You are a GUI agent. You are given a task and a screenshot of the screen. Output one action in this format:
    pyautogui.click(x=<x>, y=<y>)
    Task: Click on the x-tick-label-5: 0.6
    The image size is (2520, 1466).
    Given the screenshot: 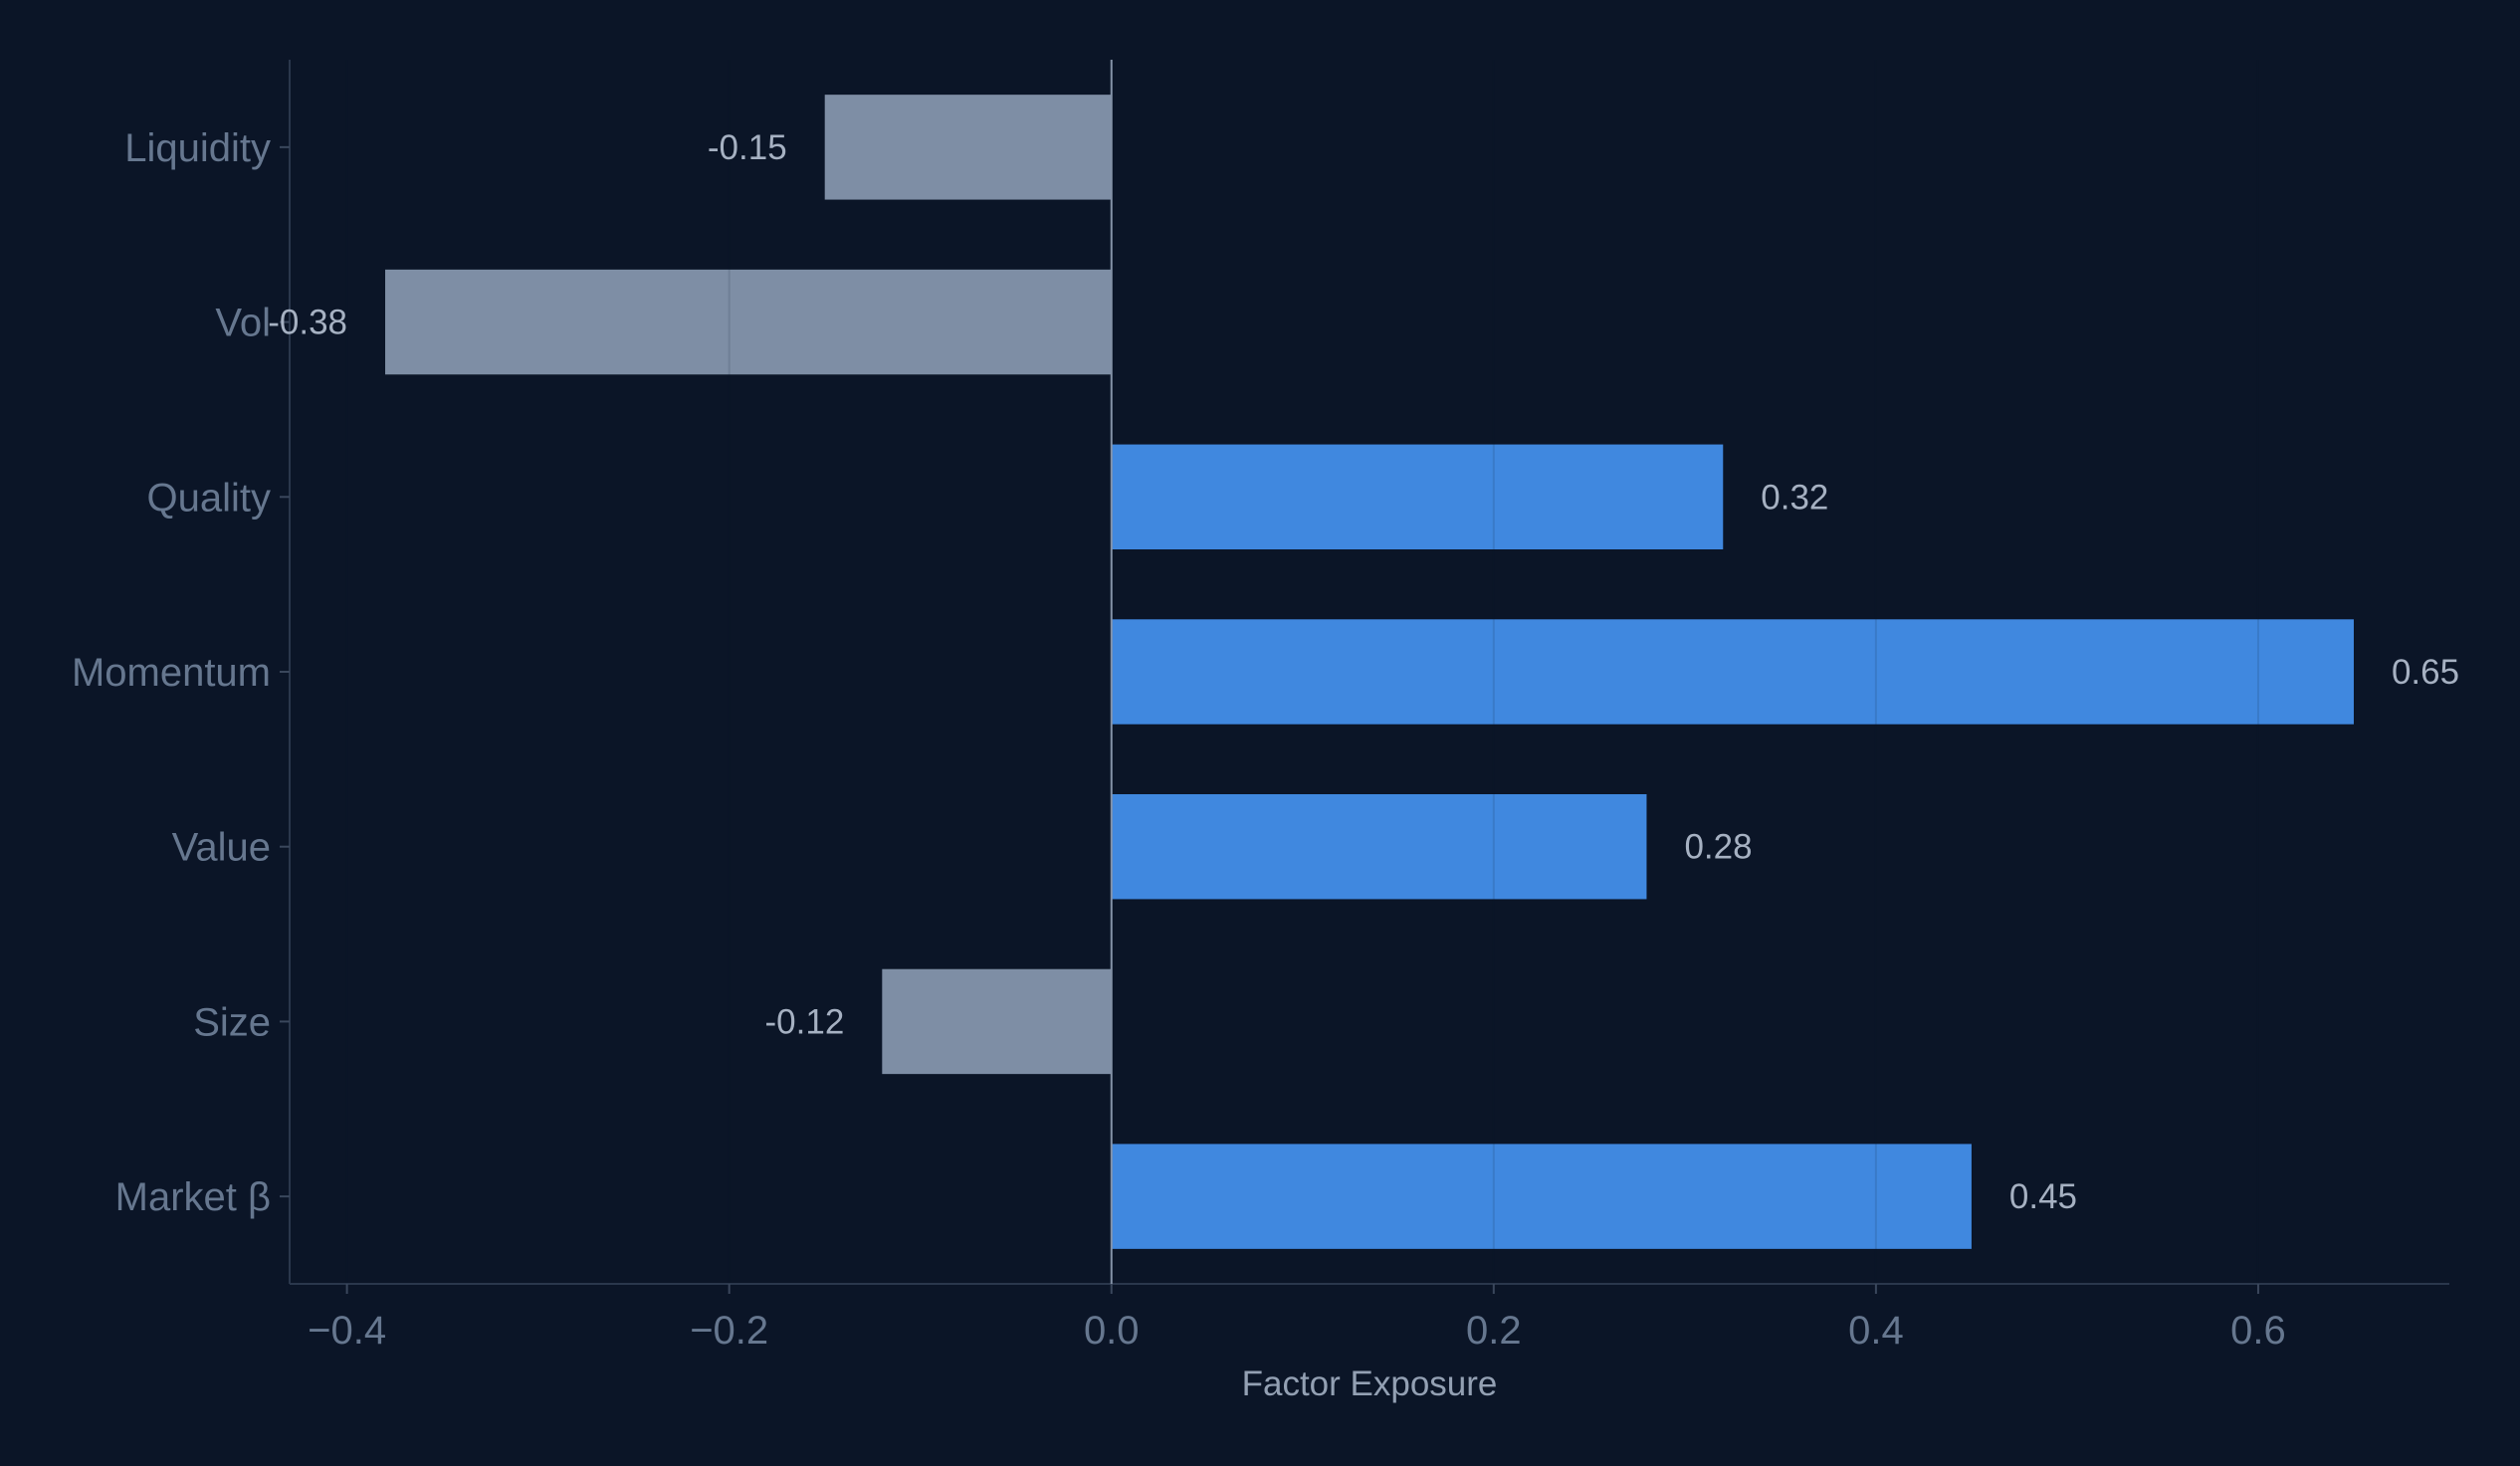 What is the action you would take?
    pyautogui.click(x=2258, y=1331)
    